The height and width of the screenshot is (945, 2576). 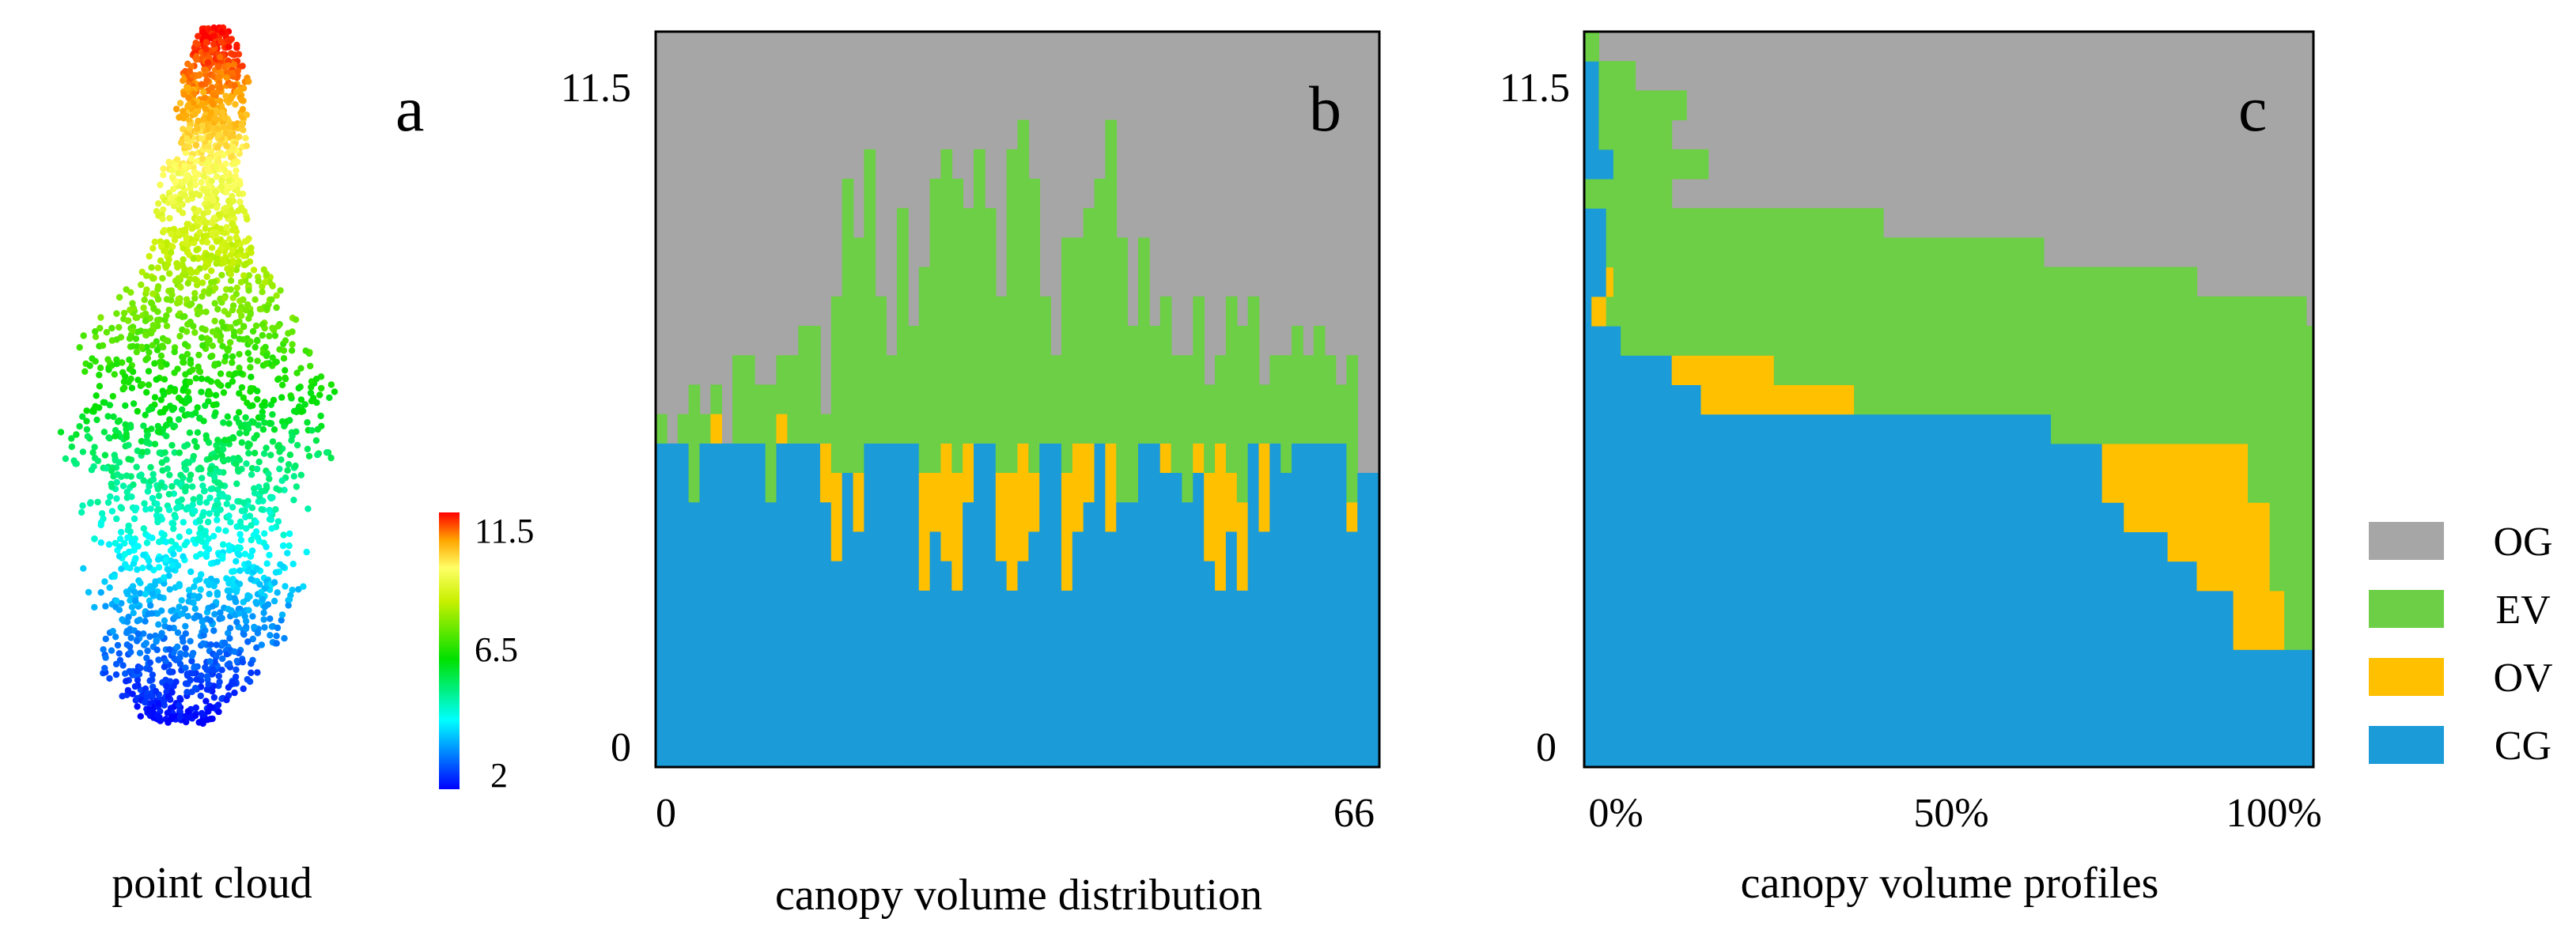 I want to click on panel-b-xlabel: canopy volume distribution, so click(x=1019, y=895).